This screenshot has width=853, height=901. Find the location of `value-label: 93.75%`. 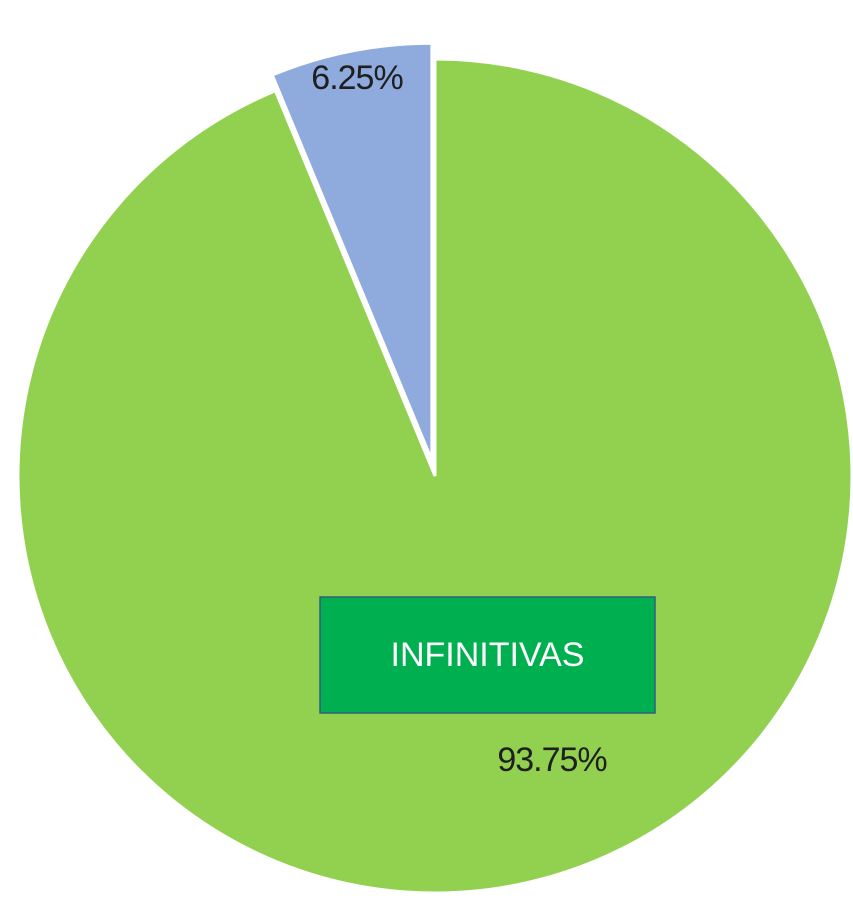

value-label: 93.75% is located at coordinates (552, 760).